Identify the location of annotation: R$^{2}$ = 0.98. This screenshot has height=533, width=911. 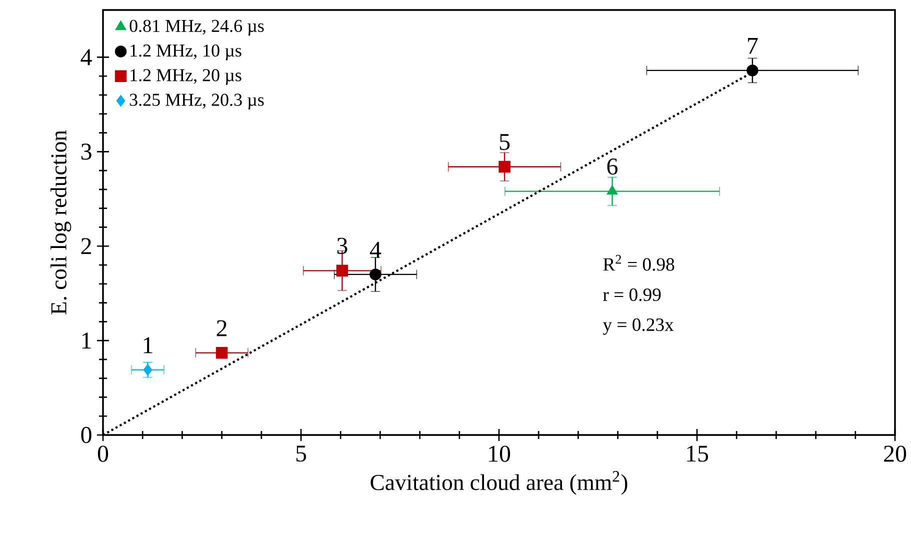
(638, 262).